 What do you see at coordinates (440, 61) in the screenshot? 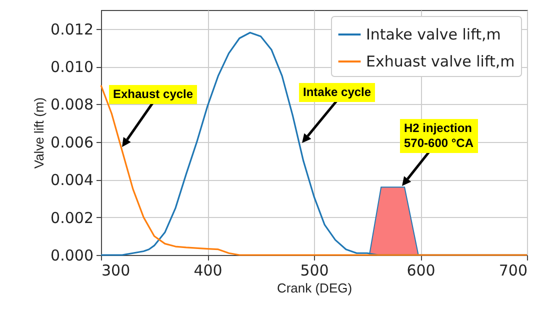
I see `legend-label: Exhuast valve lift,m` at bounding box center [440, 61].